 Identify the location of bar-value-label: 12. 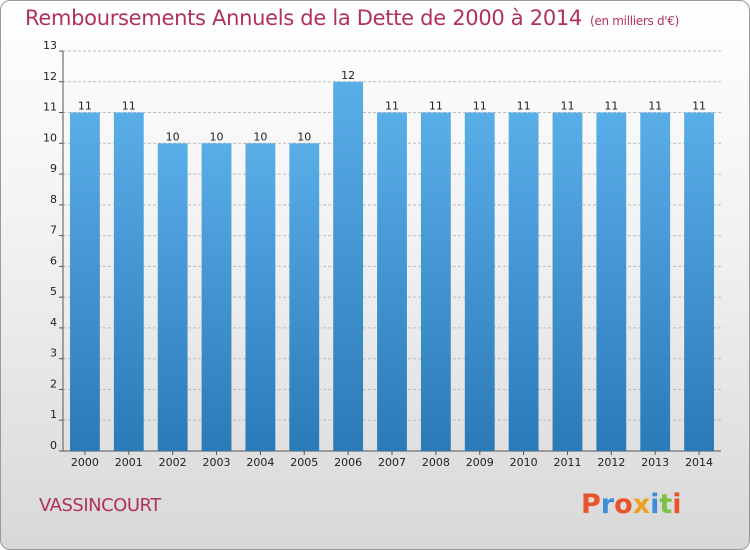
(348, 75).